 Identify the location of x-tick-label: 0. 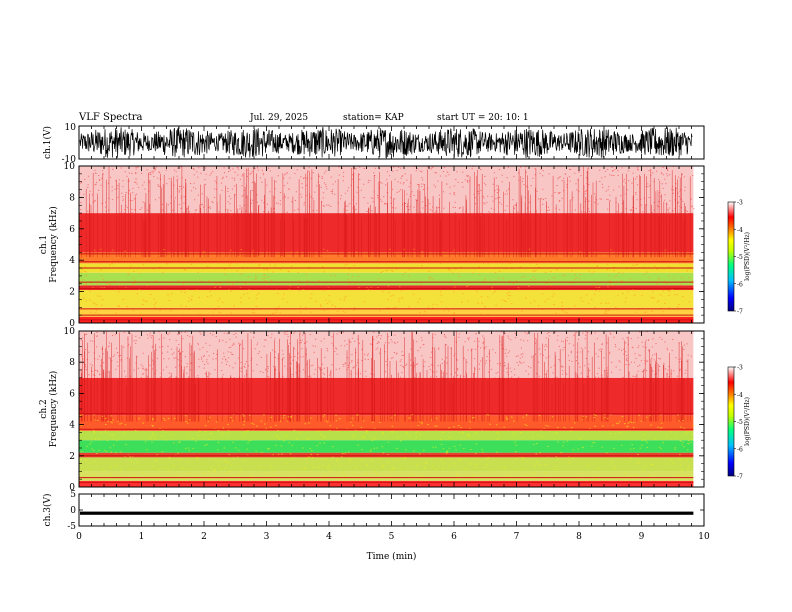
(79, 537).